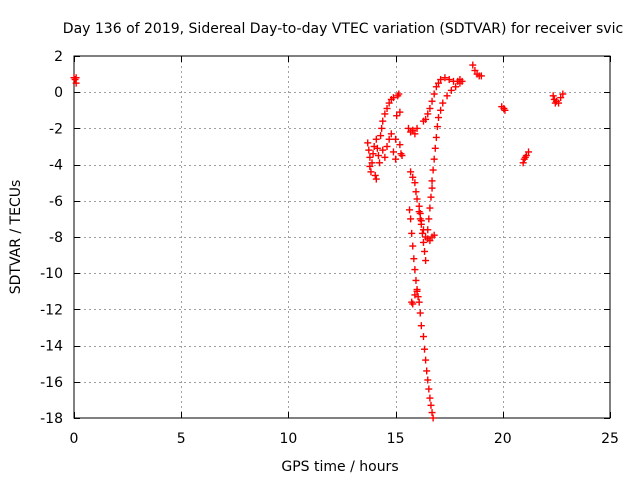 This screenshot has width=640, height=480. Describe the element at coordinates (51, 347) in the screenshot. I see `y-tick-label: -14` at that location.